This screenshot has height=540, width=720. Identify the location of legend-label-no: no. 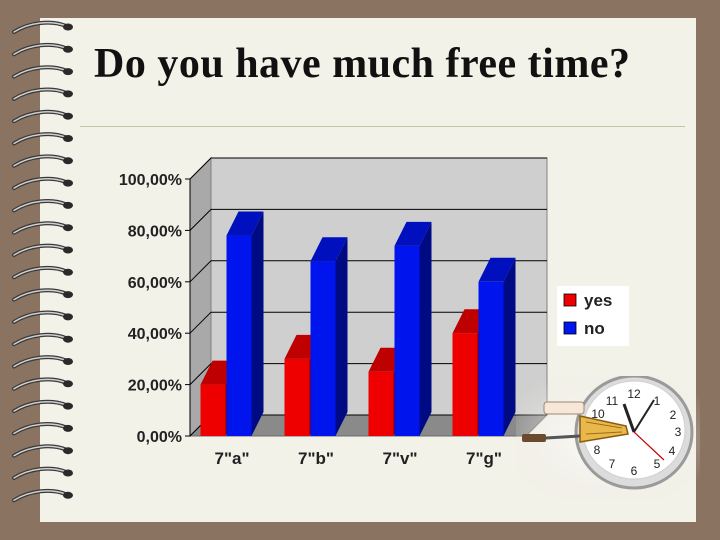
(594, 328).